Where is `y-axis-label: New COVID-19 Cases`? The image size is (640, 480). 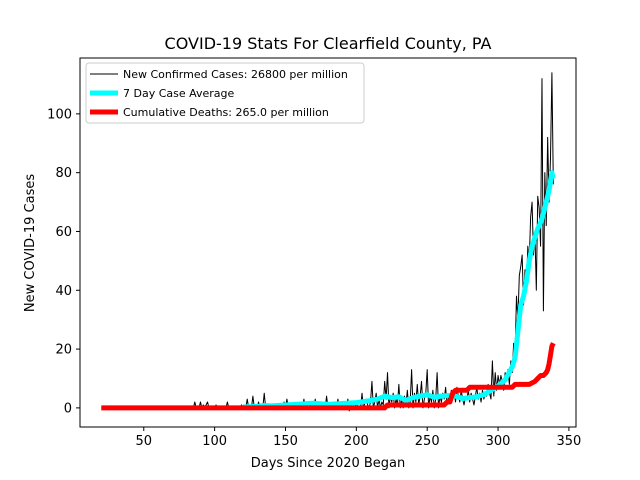
y-axis-label: New COVID-19 Cases is located at coordinates (30, 243).